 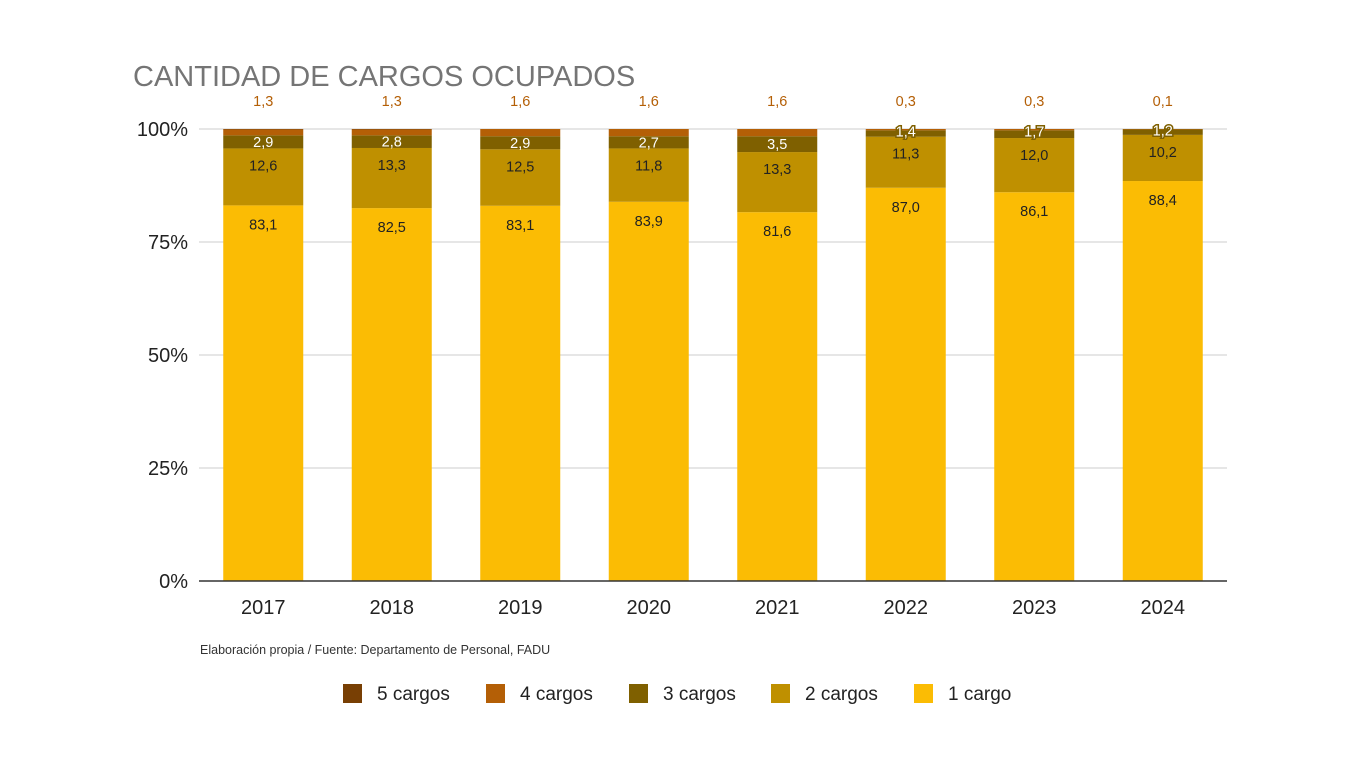 What do you see at coordinates (713, 608) in the screenshot?
I see `x-axis-tick-labels: 2017 2018 2019 2020 2021 2022 2023 2024` at bounding box center [713, 608].